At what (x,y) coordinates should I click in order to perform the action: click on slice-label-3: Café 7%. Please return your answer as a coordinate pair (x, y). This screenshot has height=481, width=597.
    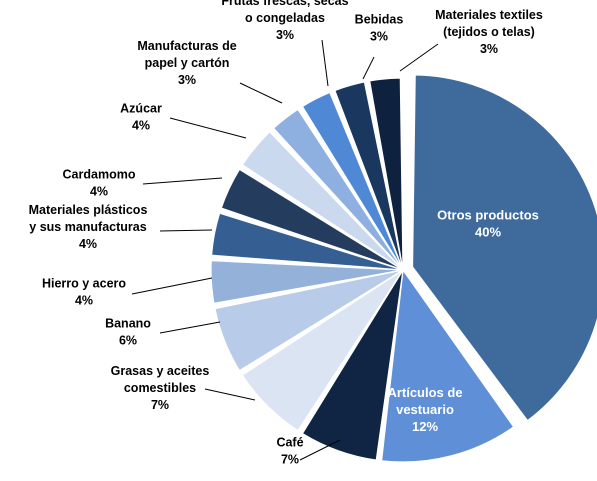
    Looking at the image, I should click on (289, 451).